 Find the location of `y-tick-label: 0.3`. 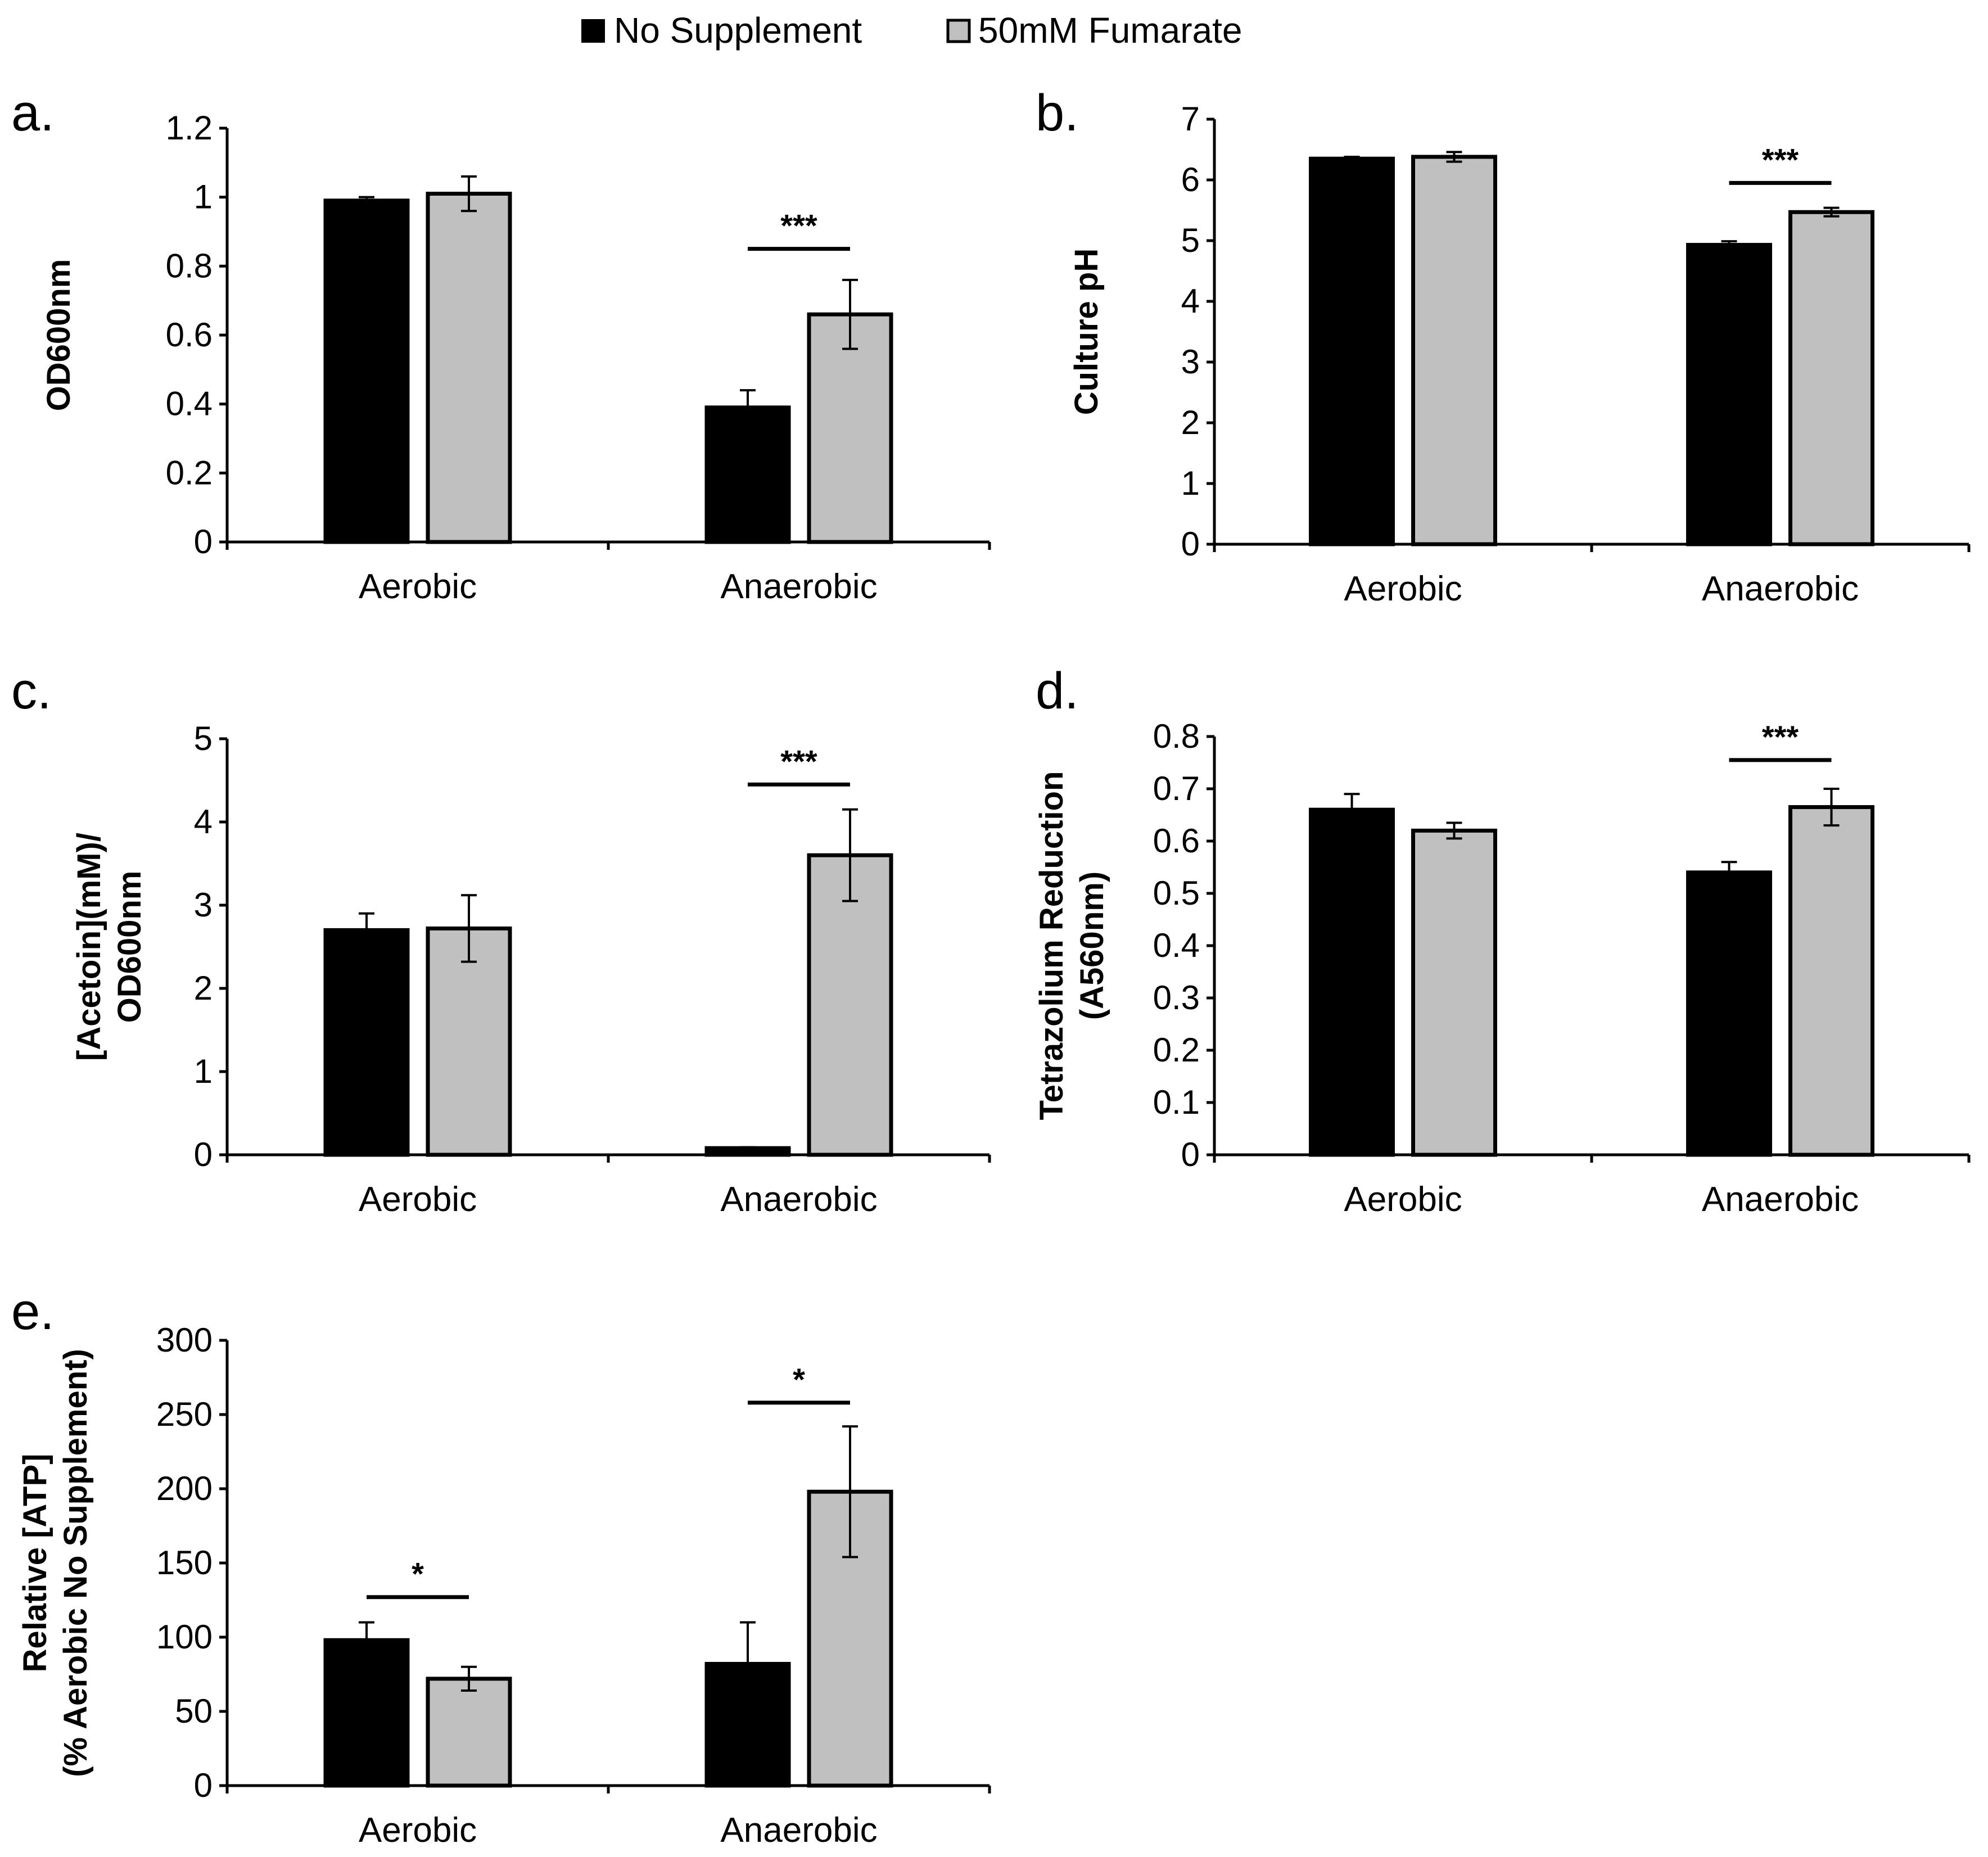

y-tick-label: 0.3 is located at coordinates (1177, 997).